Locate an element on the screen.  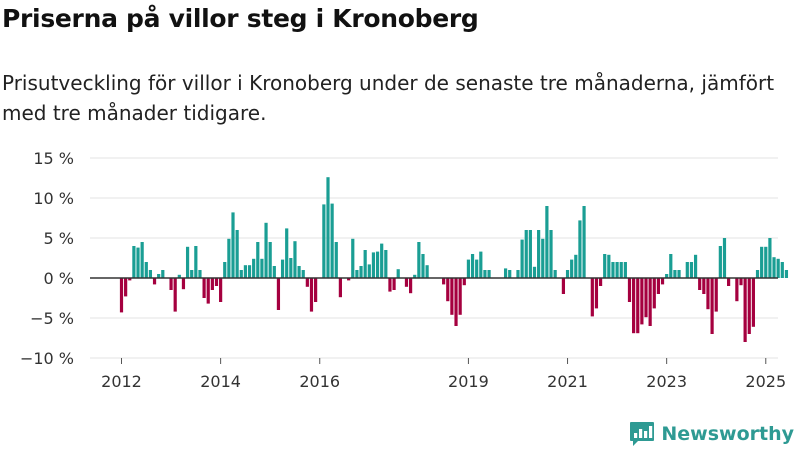
y-tick-label: 10 % is located at coordinates (53, 198).